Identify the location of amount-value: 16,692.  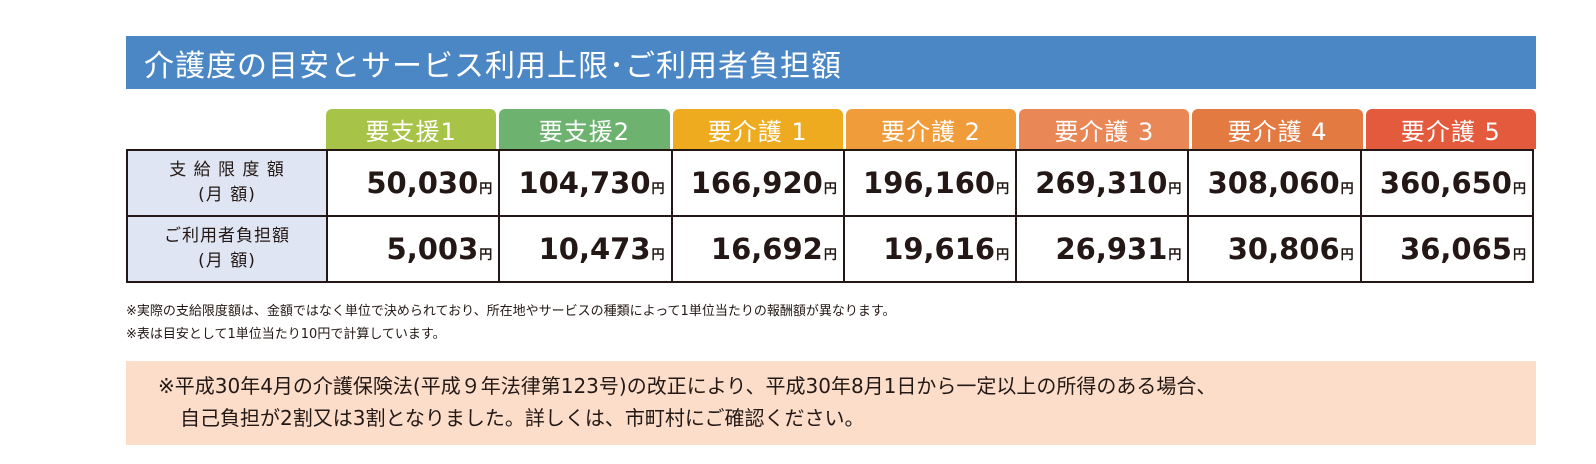
(766, 249).